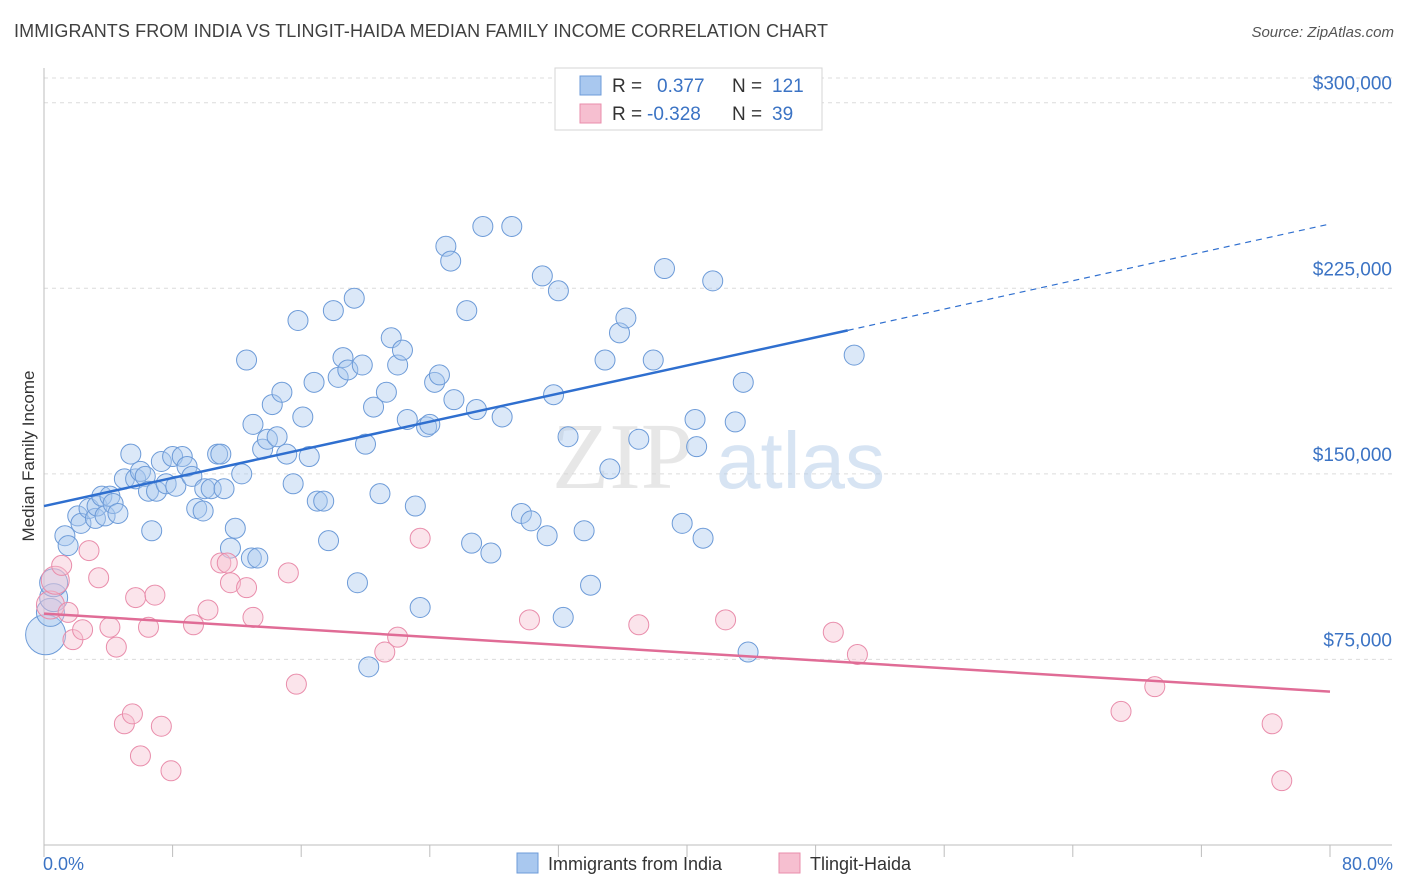  Describe the element at coordinates (688, 99) in the screenshot. I see `legend-stats-box: R = 0.377 N = 121 R = -0.328 N = 39` at that location.